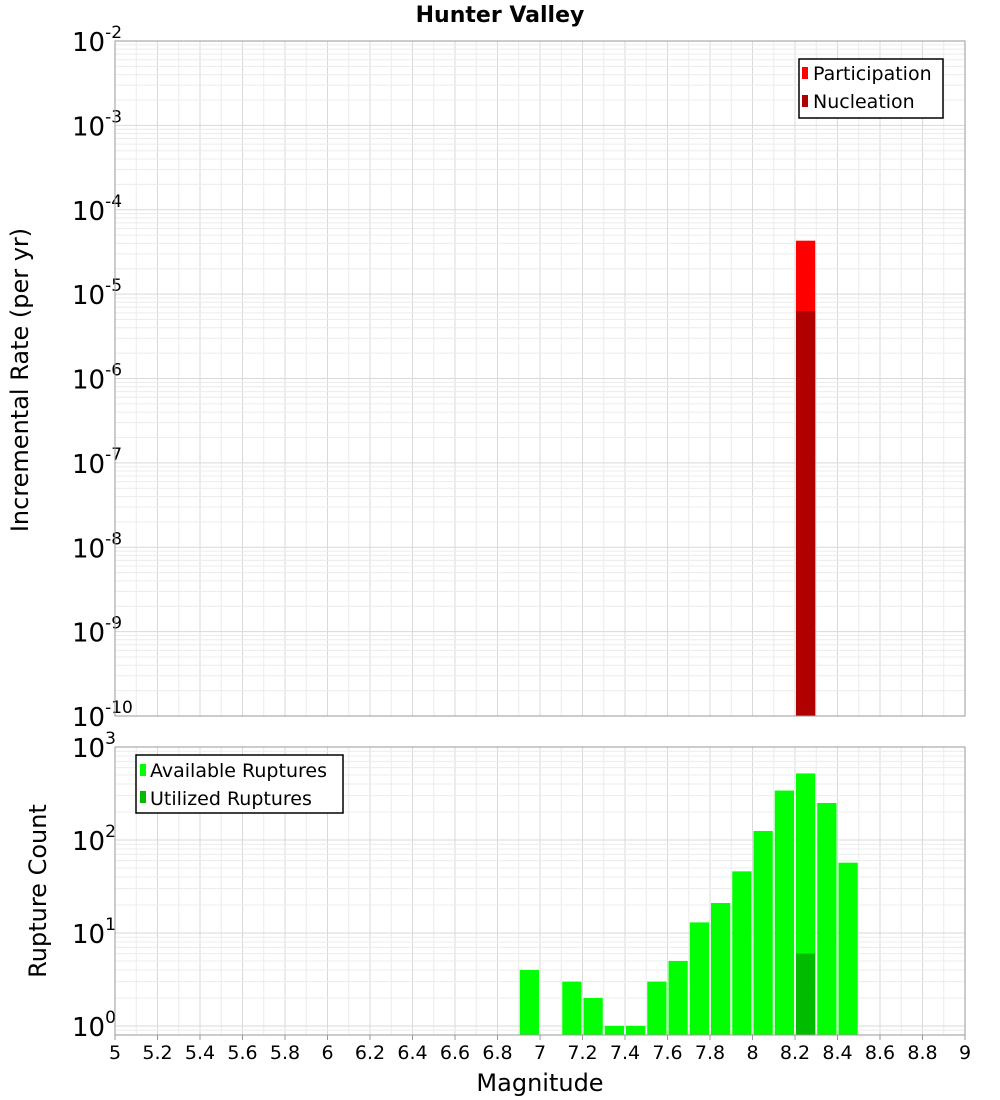 This screenshot has width=1000, height=1100. What do you see at coordinates (143, 797) in the screenshot?
I see `legend-swatch-utilized` at bounding box center [143, 797].